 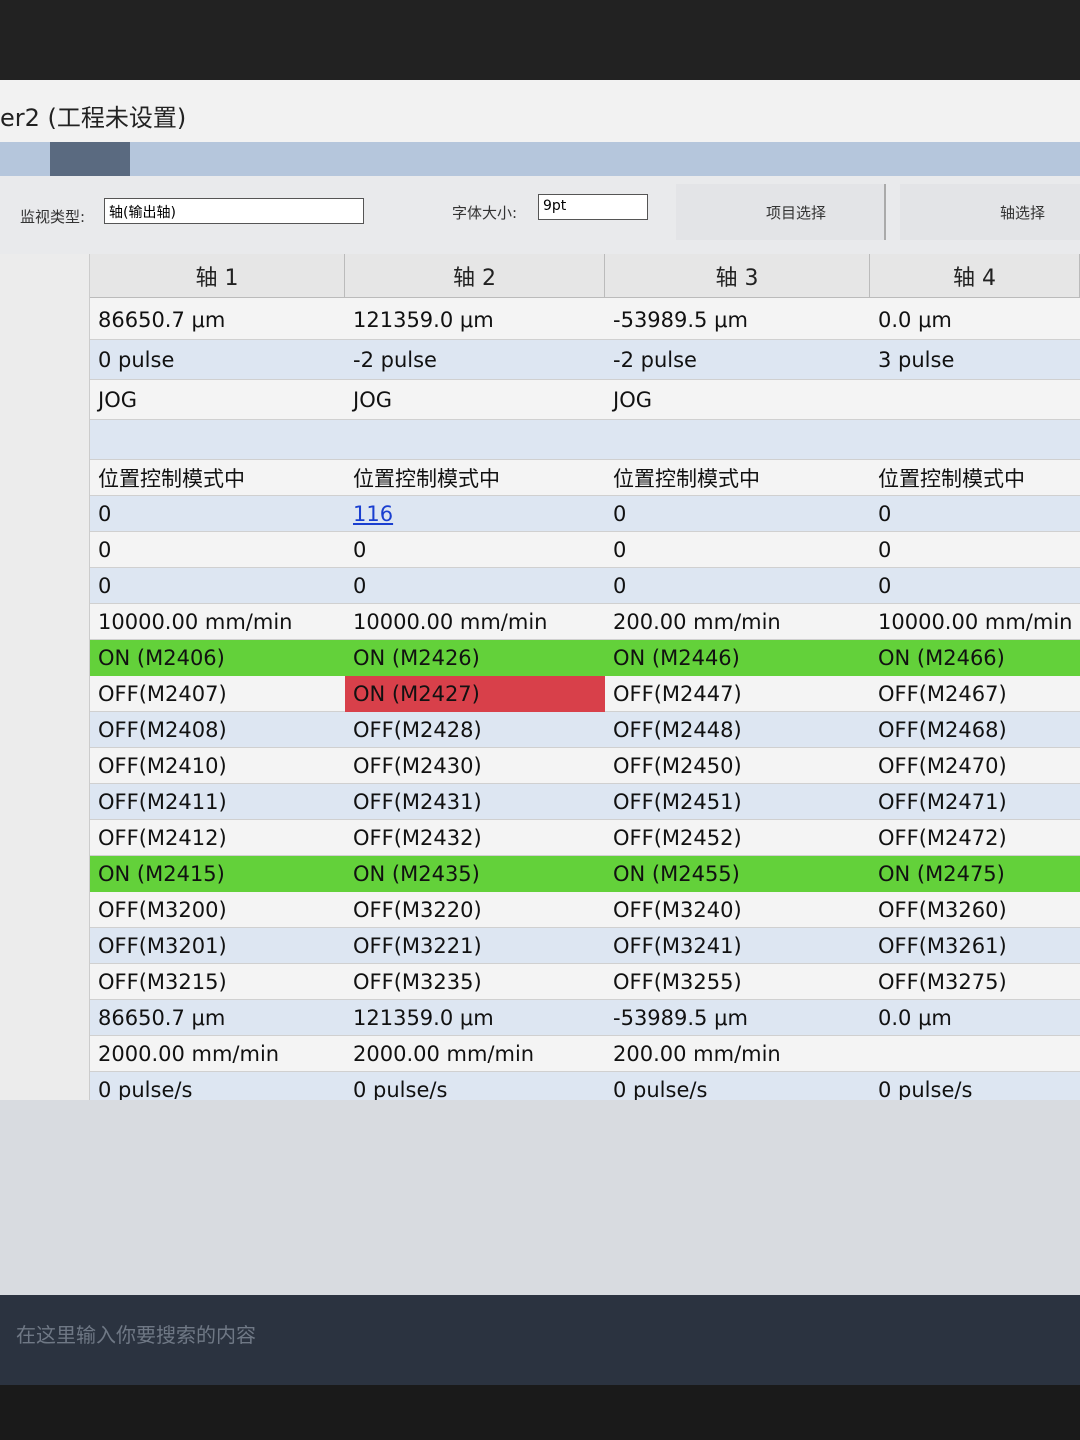 What do you see at coordinates (162, 910) in the screenshot?
I see `table-cell: OFF(M3200)` at bounding box center [162, 910].